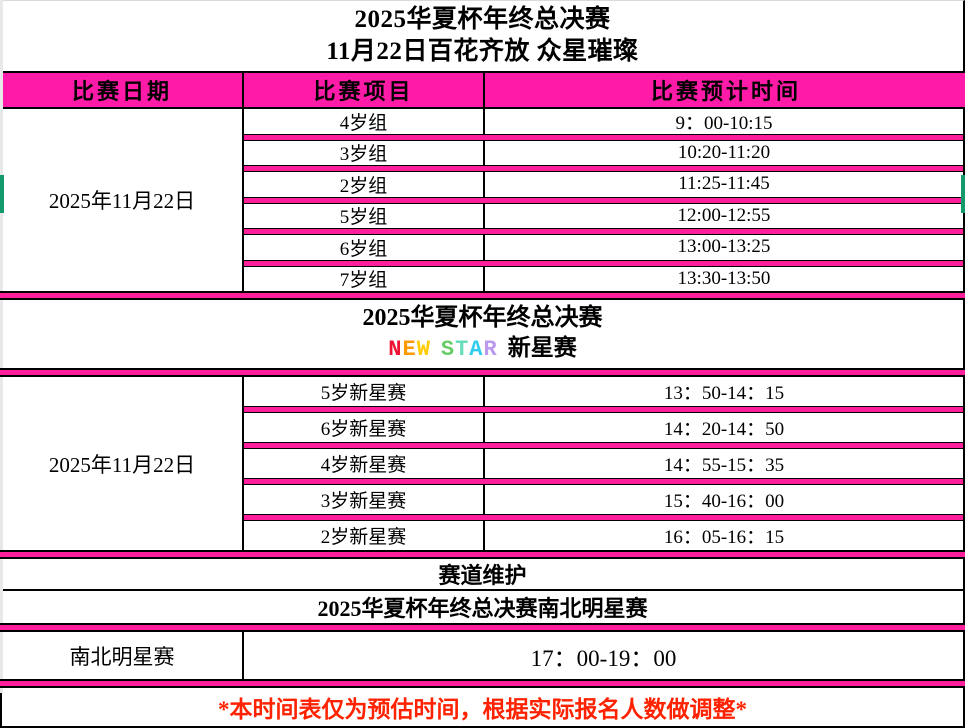  I want to click on schedule-newstar-event-cell: 3岁新星赛, so click(364, 499).